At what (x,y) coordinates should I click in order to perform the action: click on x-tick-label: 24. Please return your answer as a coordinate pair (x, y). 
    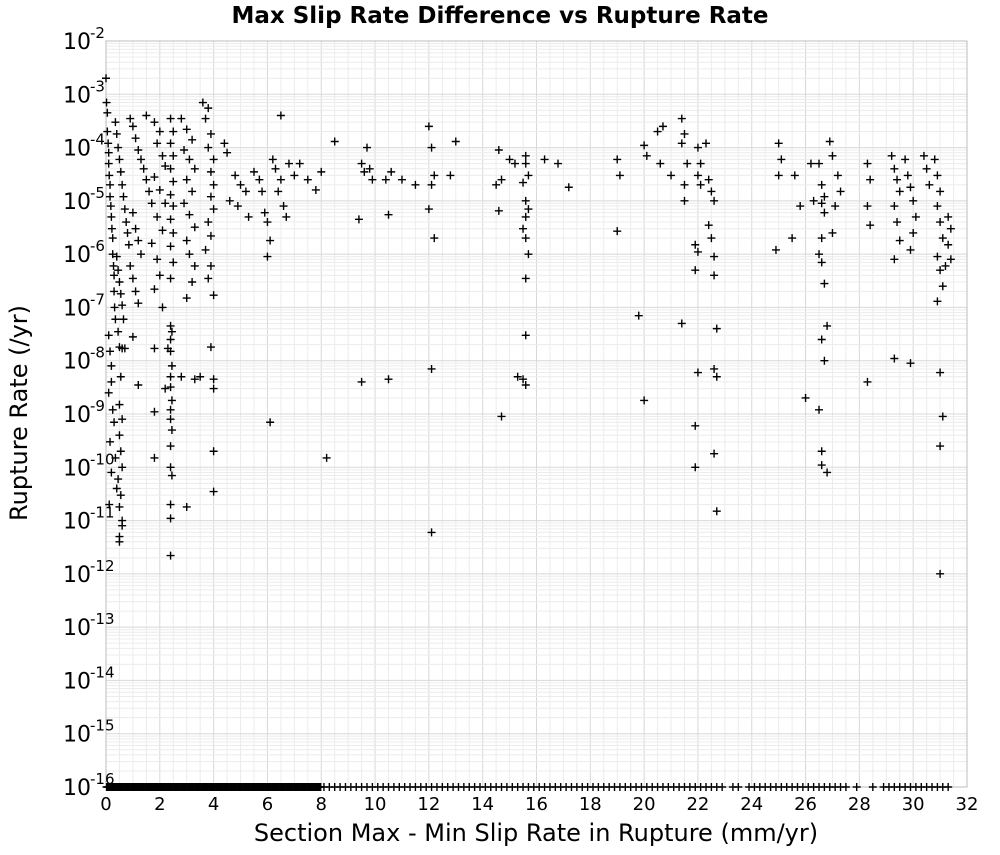
    Looking at the image, I should click on (751, 804).